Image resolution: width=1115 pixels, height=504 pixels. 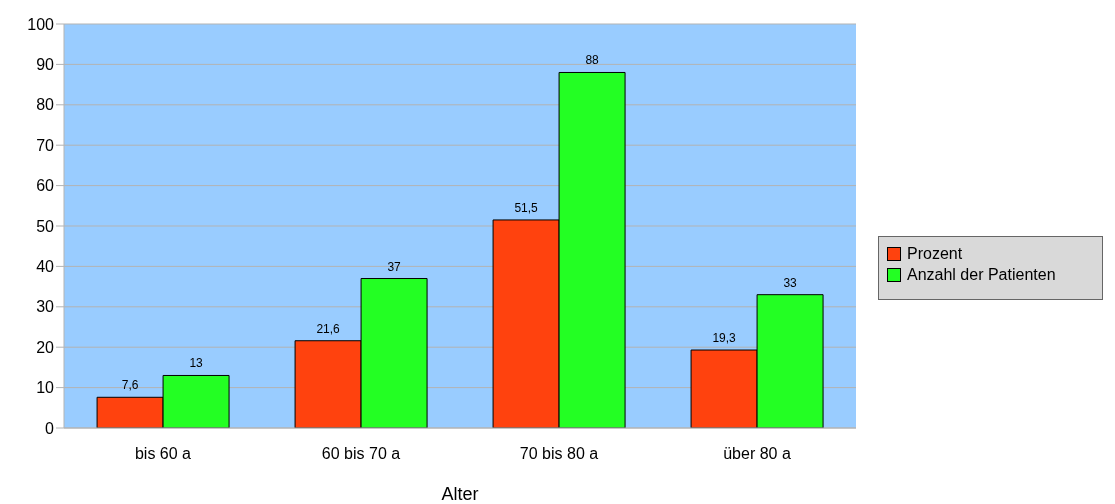 I want to click on y-tick-label: 60, so click(x=45, y=186).